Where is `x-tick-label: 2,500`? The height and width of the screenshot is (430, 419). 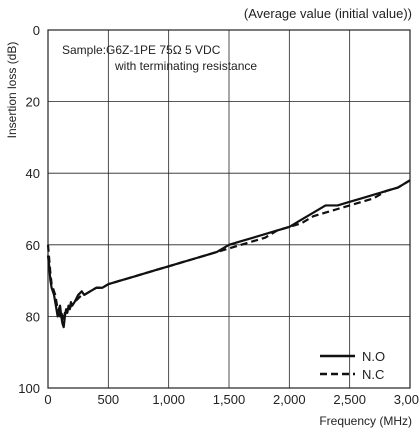 x-tick-label: 2,500 is located at coordinates (349, 399).